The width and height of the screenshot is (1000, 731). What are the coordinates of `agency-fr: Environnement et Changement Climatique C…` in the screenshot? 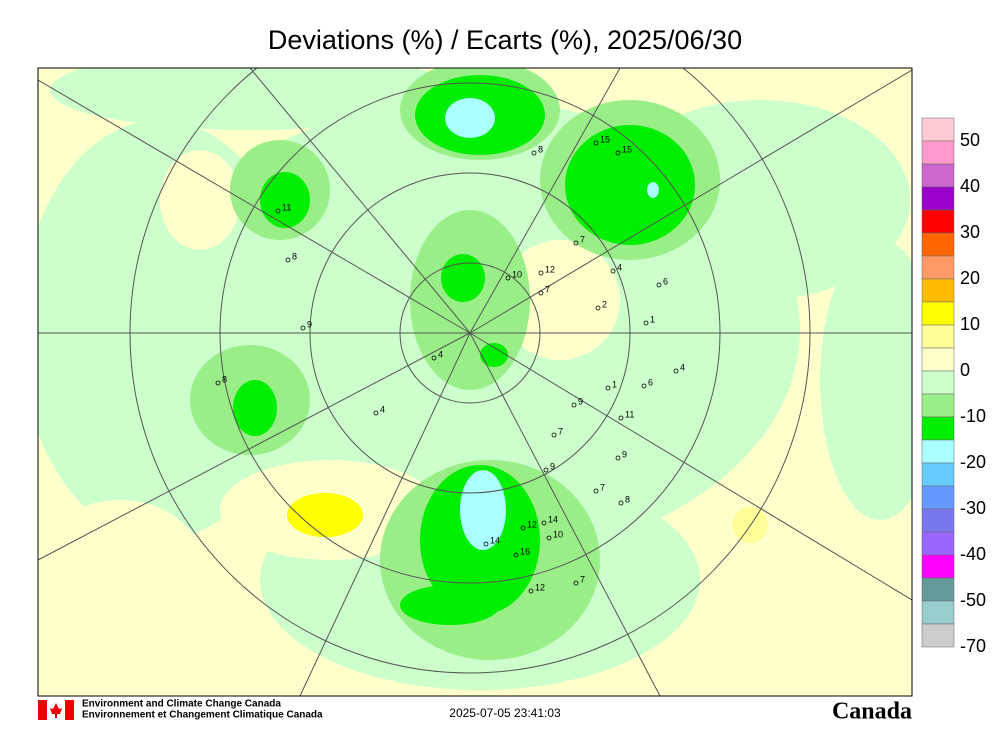 It's located at (202, 715).